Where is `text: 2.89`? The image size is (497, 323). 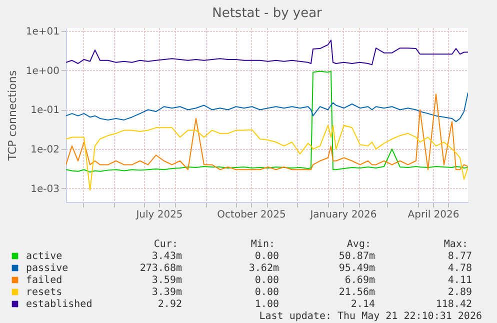
text: 2.89 is located at coordinates (460, 292).